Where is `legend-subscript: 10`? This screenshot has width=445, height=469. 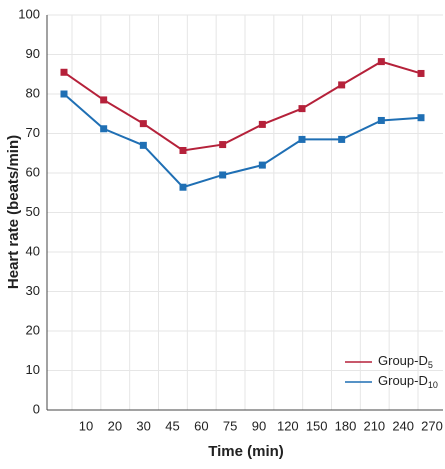 legend-subscript: 10 is located at coordinates (433, 385).